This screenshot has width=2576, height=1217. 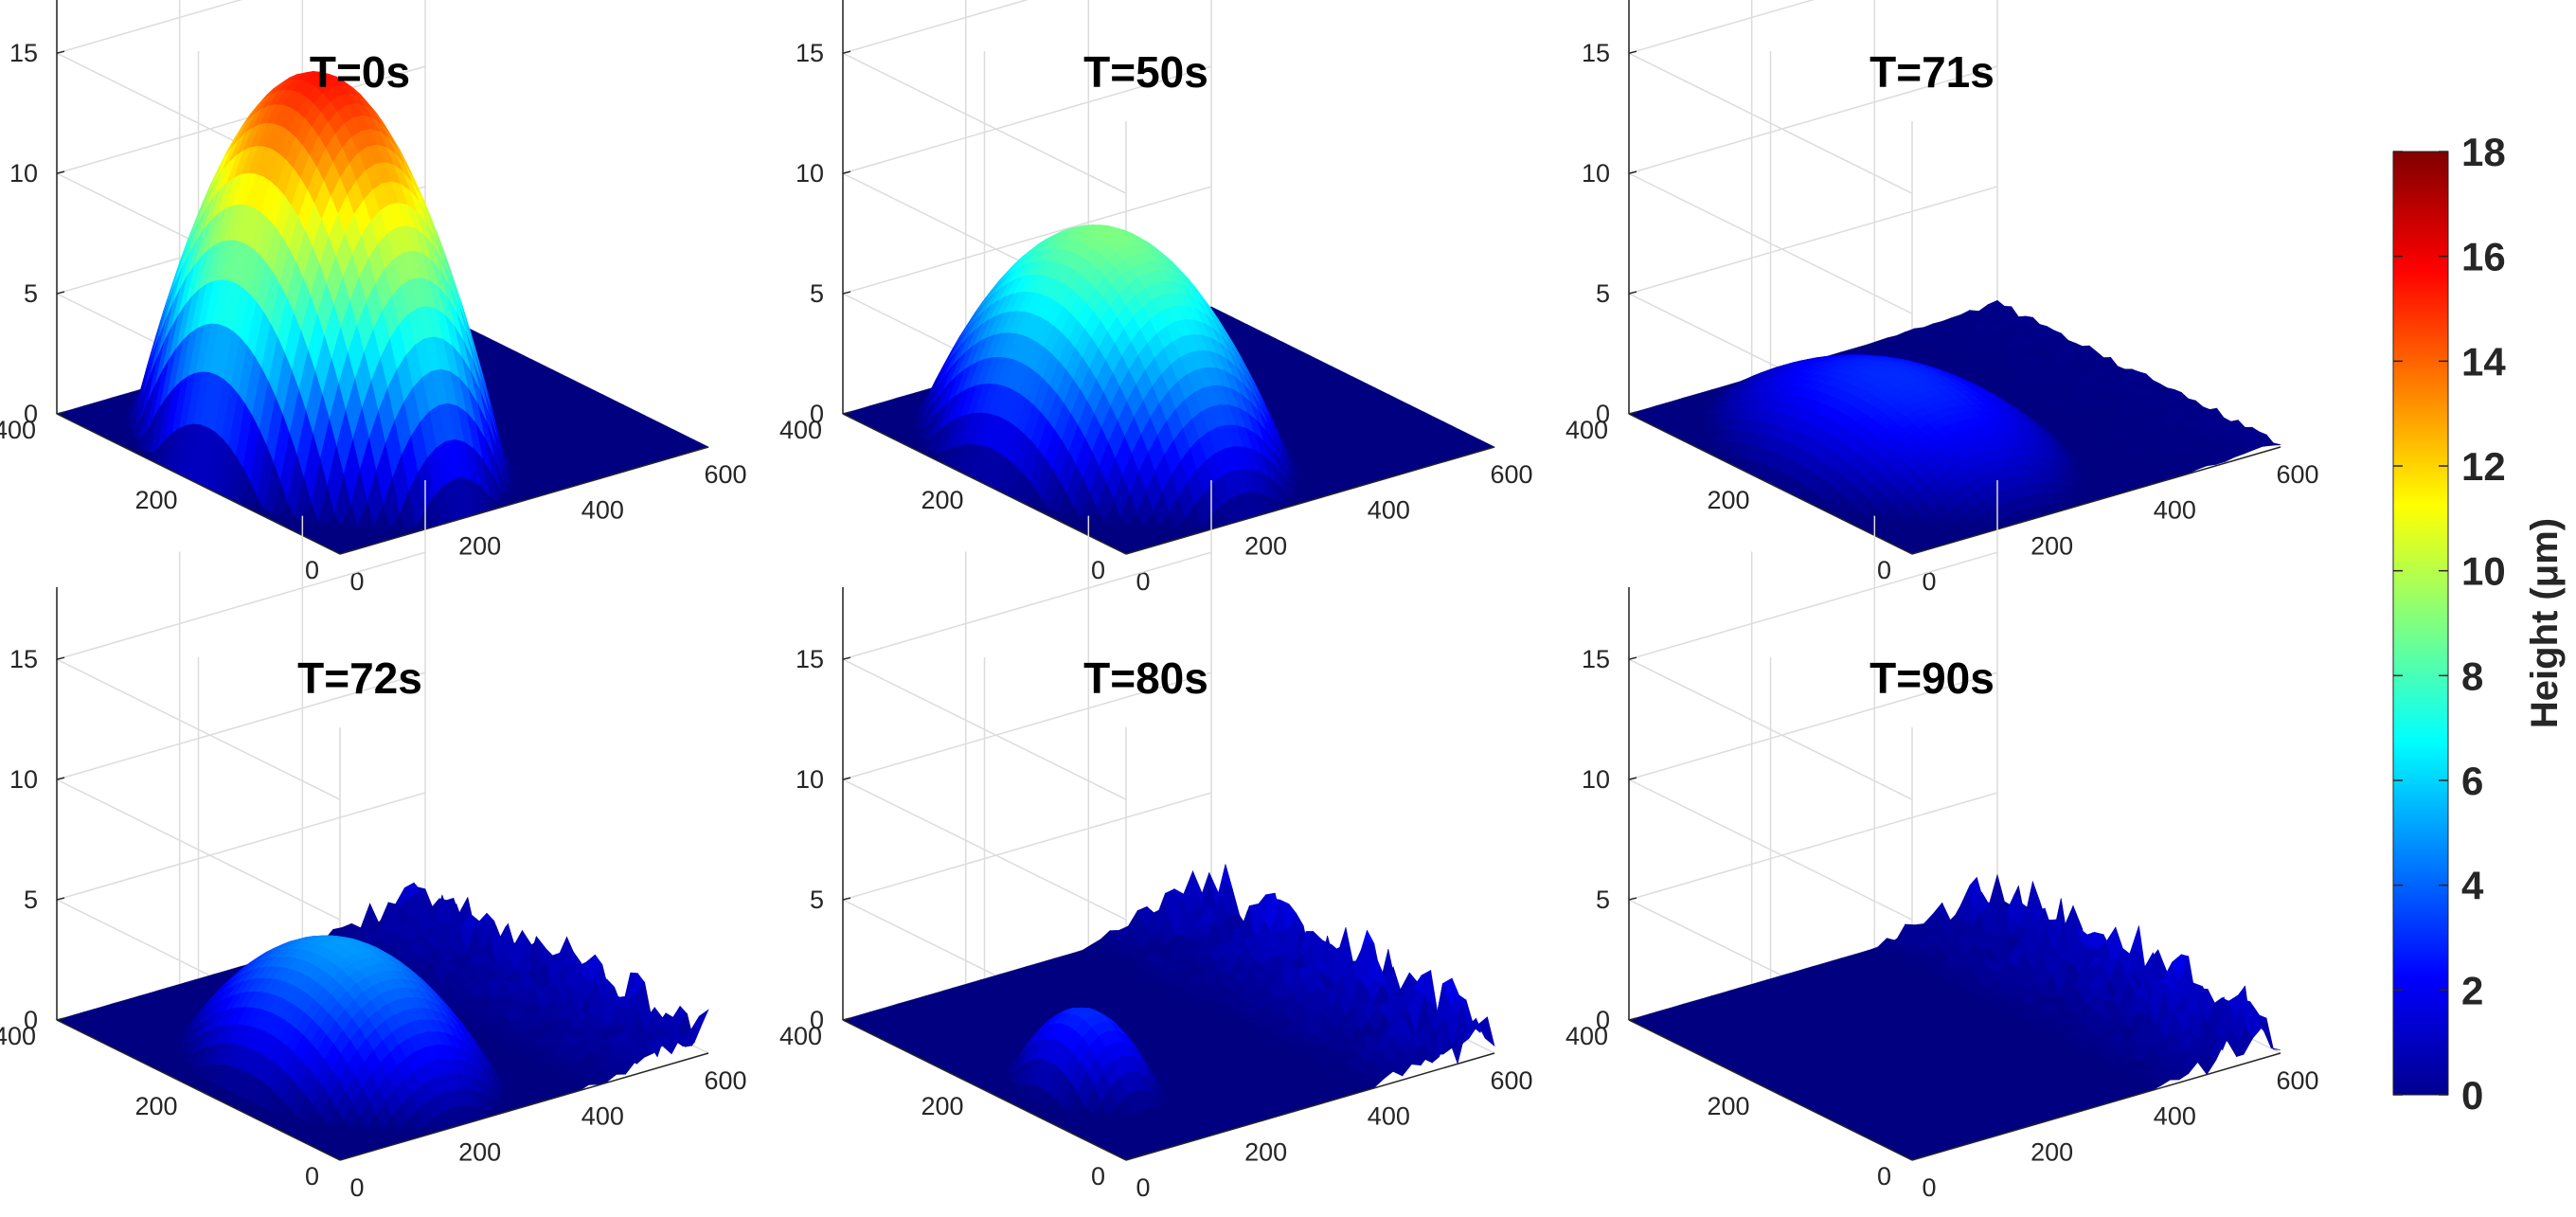 What do you see at coordinates (1932, 72) in the screenshot?
I see `panel-title: T=71s` at bounding box center [1932, 72].